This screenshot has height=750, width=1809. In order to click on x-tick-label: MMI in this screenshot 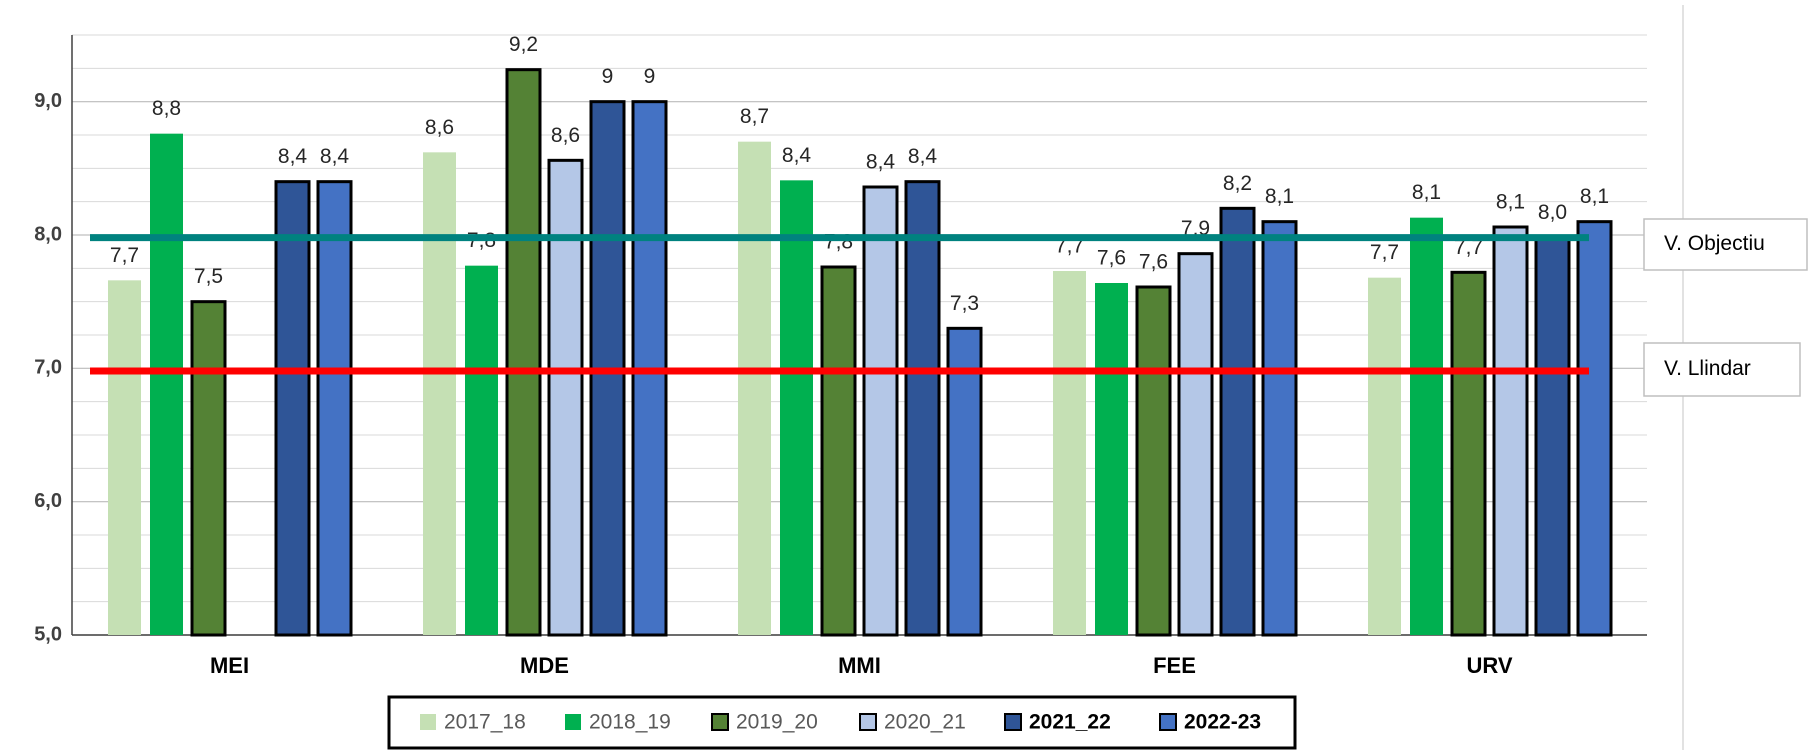, I will do `click(859, 665)`.